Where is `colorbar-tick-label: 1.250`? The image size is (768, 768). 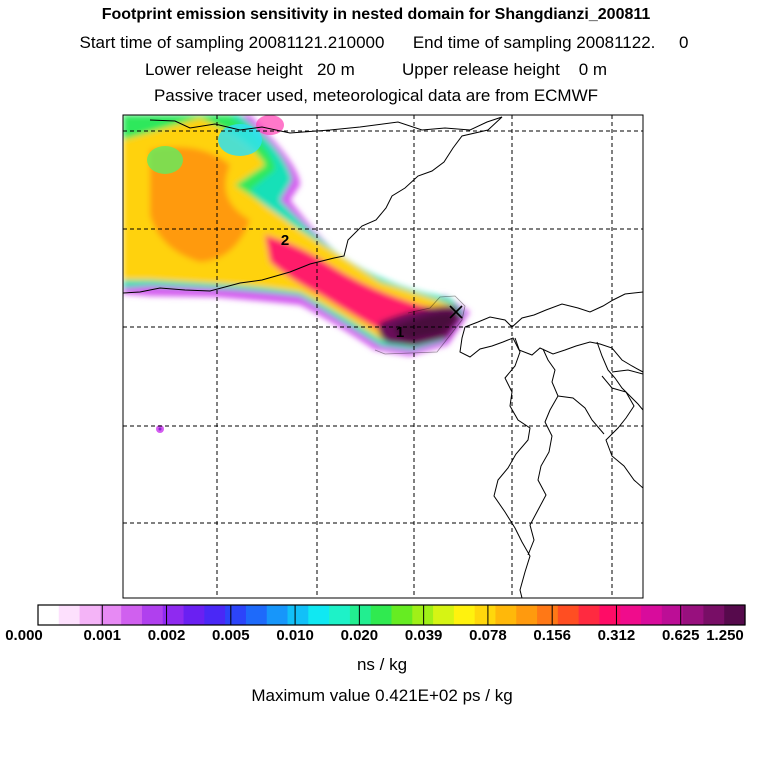
colorbar-tick-label: 1.250 is located at coordinates (725, 635).